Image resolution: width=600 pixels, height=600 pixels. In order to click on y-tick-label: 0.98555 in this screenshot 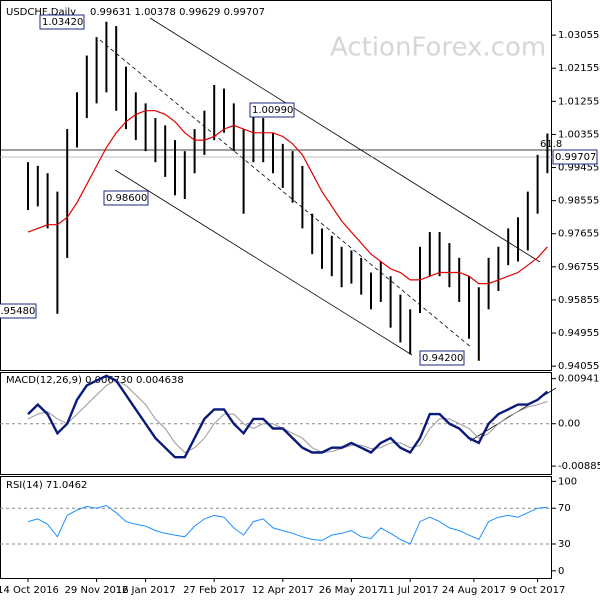, I will do `click(578, 201)`.